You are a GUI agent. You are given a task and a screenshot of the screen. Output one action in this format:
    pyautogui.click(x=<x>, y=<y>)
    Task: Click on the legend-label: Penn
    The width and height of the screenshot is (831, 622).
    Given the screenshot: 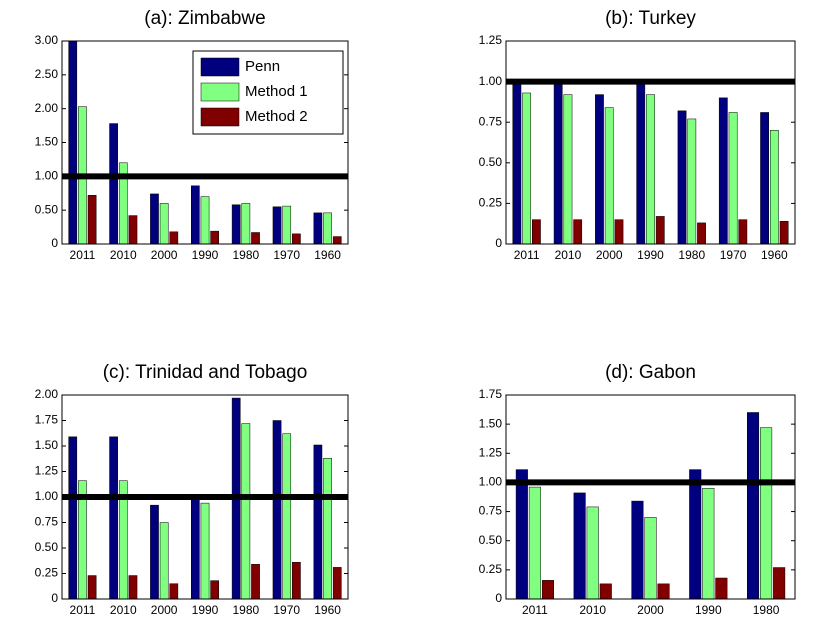 What is the action you would take?
    pyautogui.click(x=262, y=66)
    